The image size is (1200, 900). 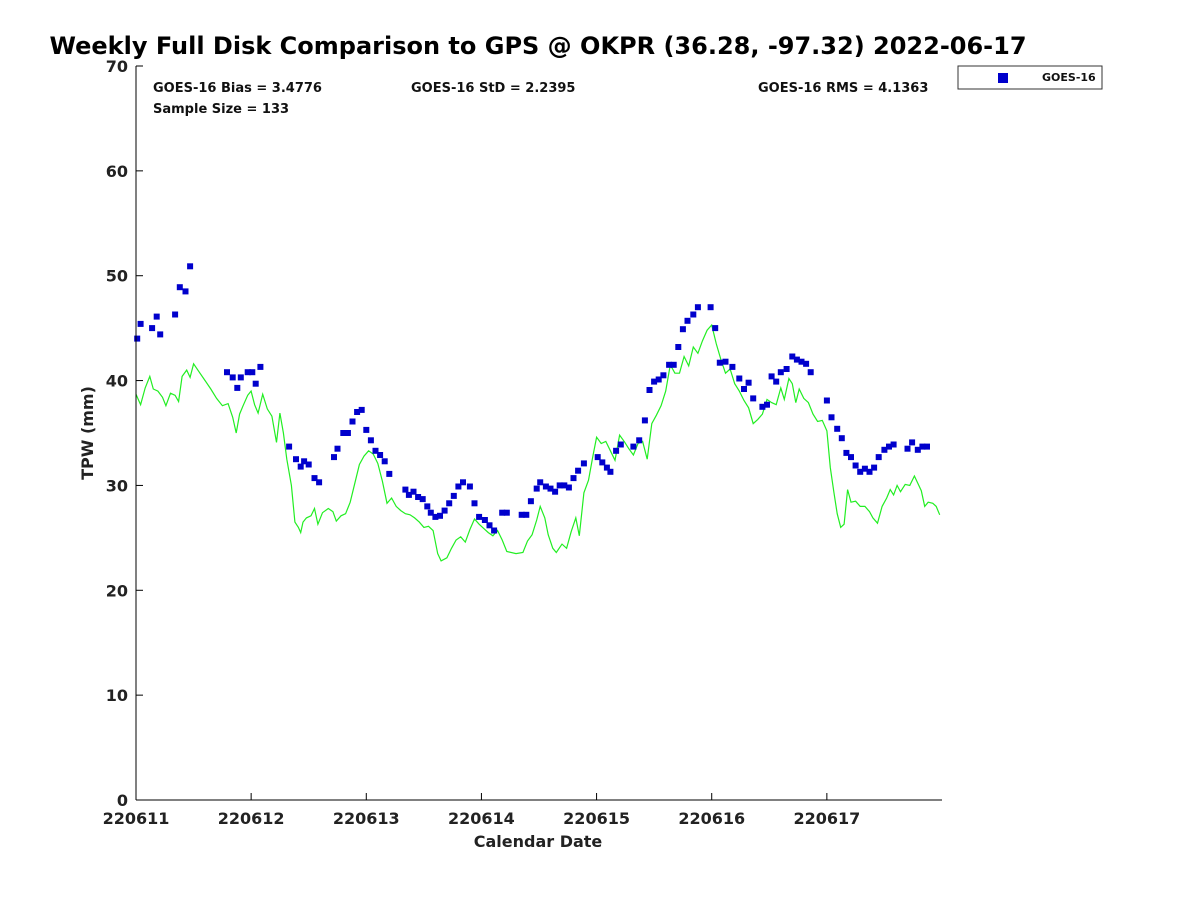 What do you see at coordinates (87, 433) in the screenshot?
I see `y-axis-label: TPW (mm)` at bounding box center [87, 433].